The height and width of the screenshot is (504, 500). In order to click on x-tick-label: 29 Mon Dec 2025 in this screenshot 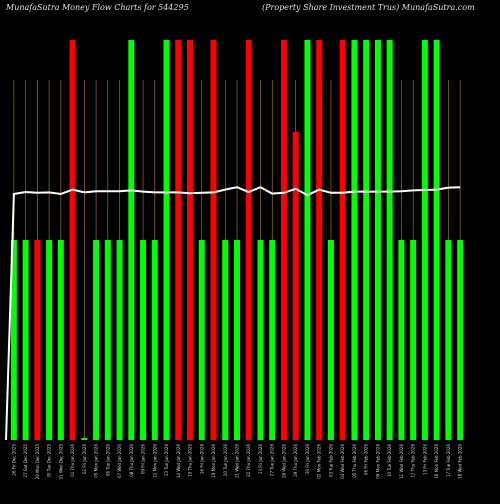, I will do `click(37, 462)`.